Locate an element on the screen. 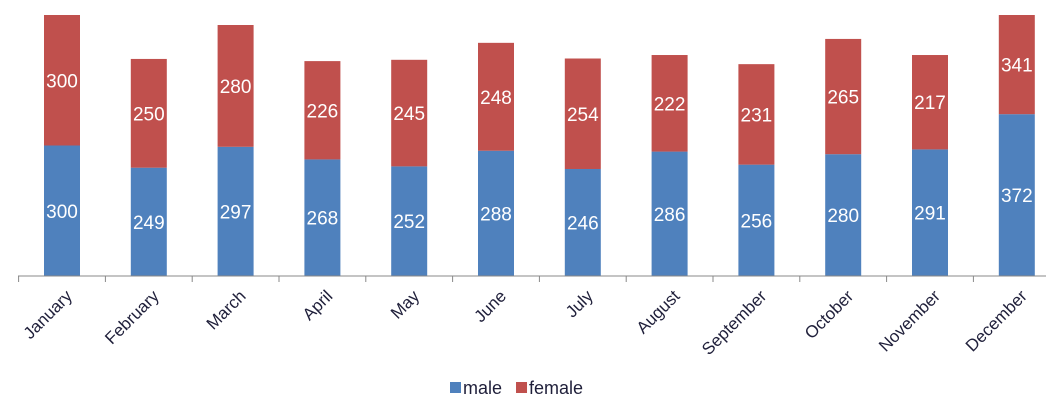 Image resolution: width=1046 pixels, height=404 pixels. value-label: 268 is located at coordinates (323, 219).